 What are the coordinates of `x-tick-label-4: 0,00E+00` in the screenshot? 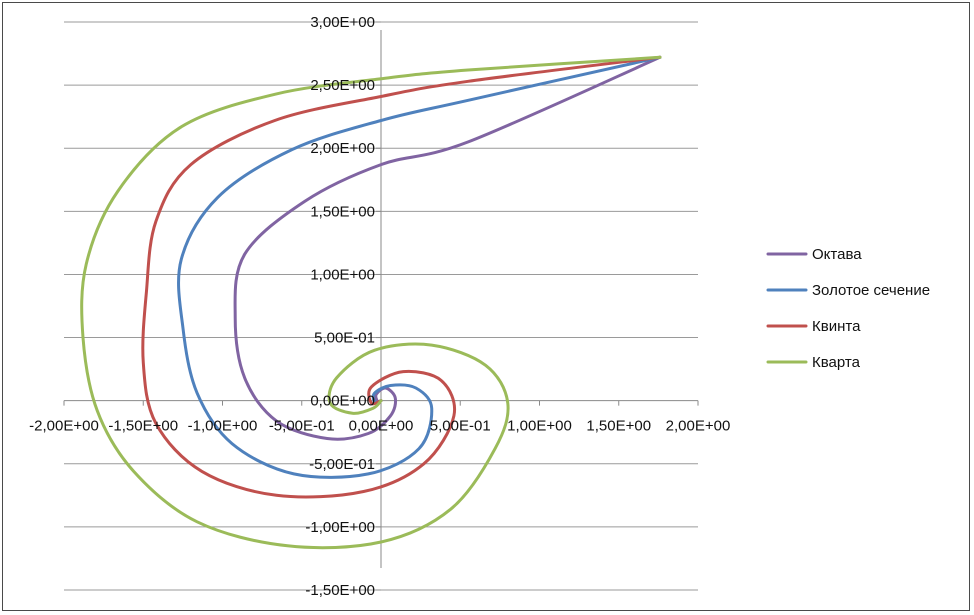 It's located at (381, 426).